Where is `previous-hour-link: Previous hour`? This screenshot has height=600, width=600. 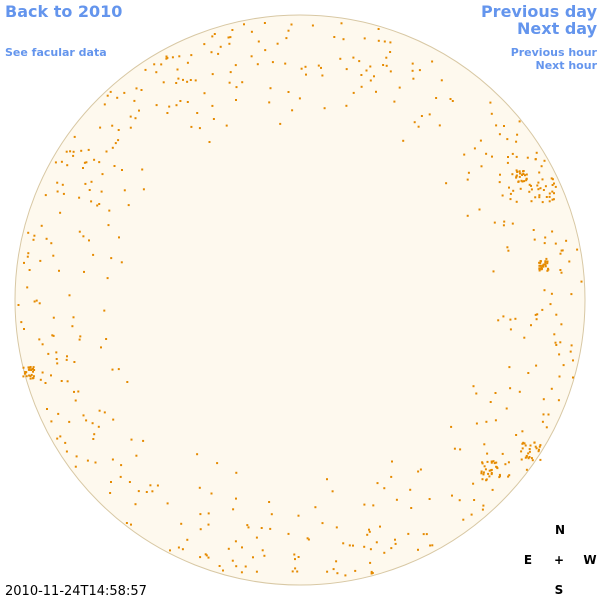
previous-hour-link: Previous hour is located at coordinates (554, 52).